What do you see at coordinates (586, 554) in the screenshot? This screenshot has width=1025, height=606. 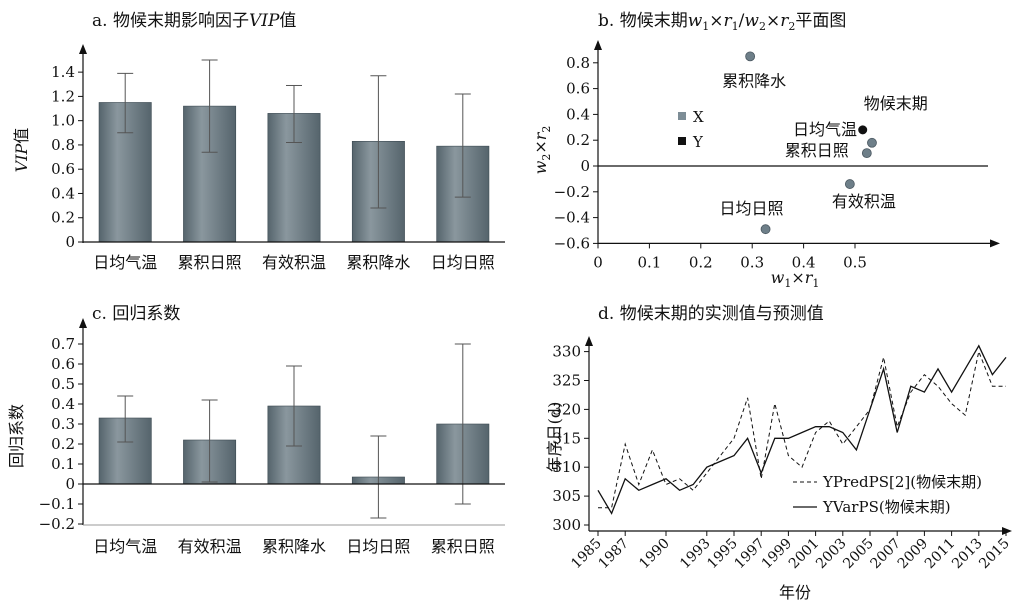 I see `panel-d-x-tick-label: 1985` at bounding box center [586, 554].